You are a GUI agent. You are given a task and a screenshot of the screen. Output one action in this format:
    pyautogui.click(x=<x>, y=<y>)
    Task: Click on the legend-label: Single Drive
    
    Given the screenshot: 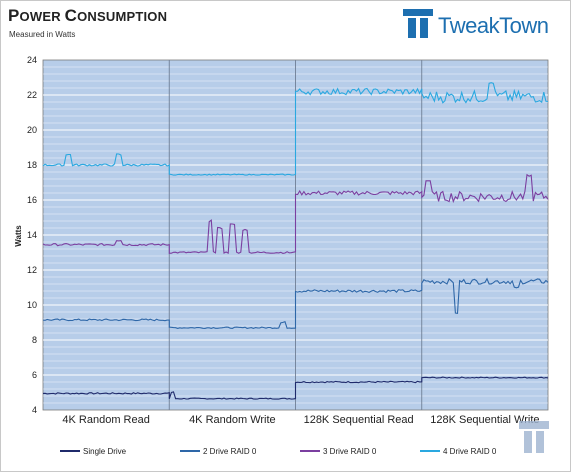 What is the action you would take?
    pyautogui.click(x=105, y=451)
    